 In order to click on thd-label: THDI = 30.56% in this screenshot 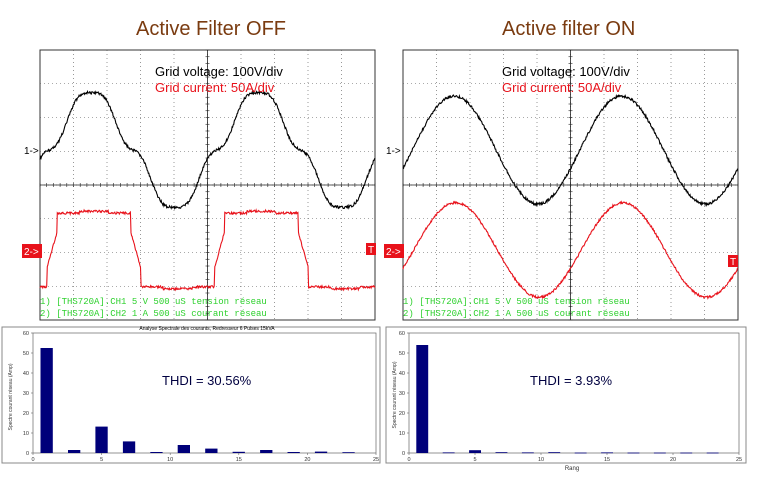, I will do `click(207, 380)`.